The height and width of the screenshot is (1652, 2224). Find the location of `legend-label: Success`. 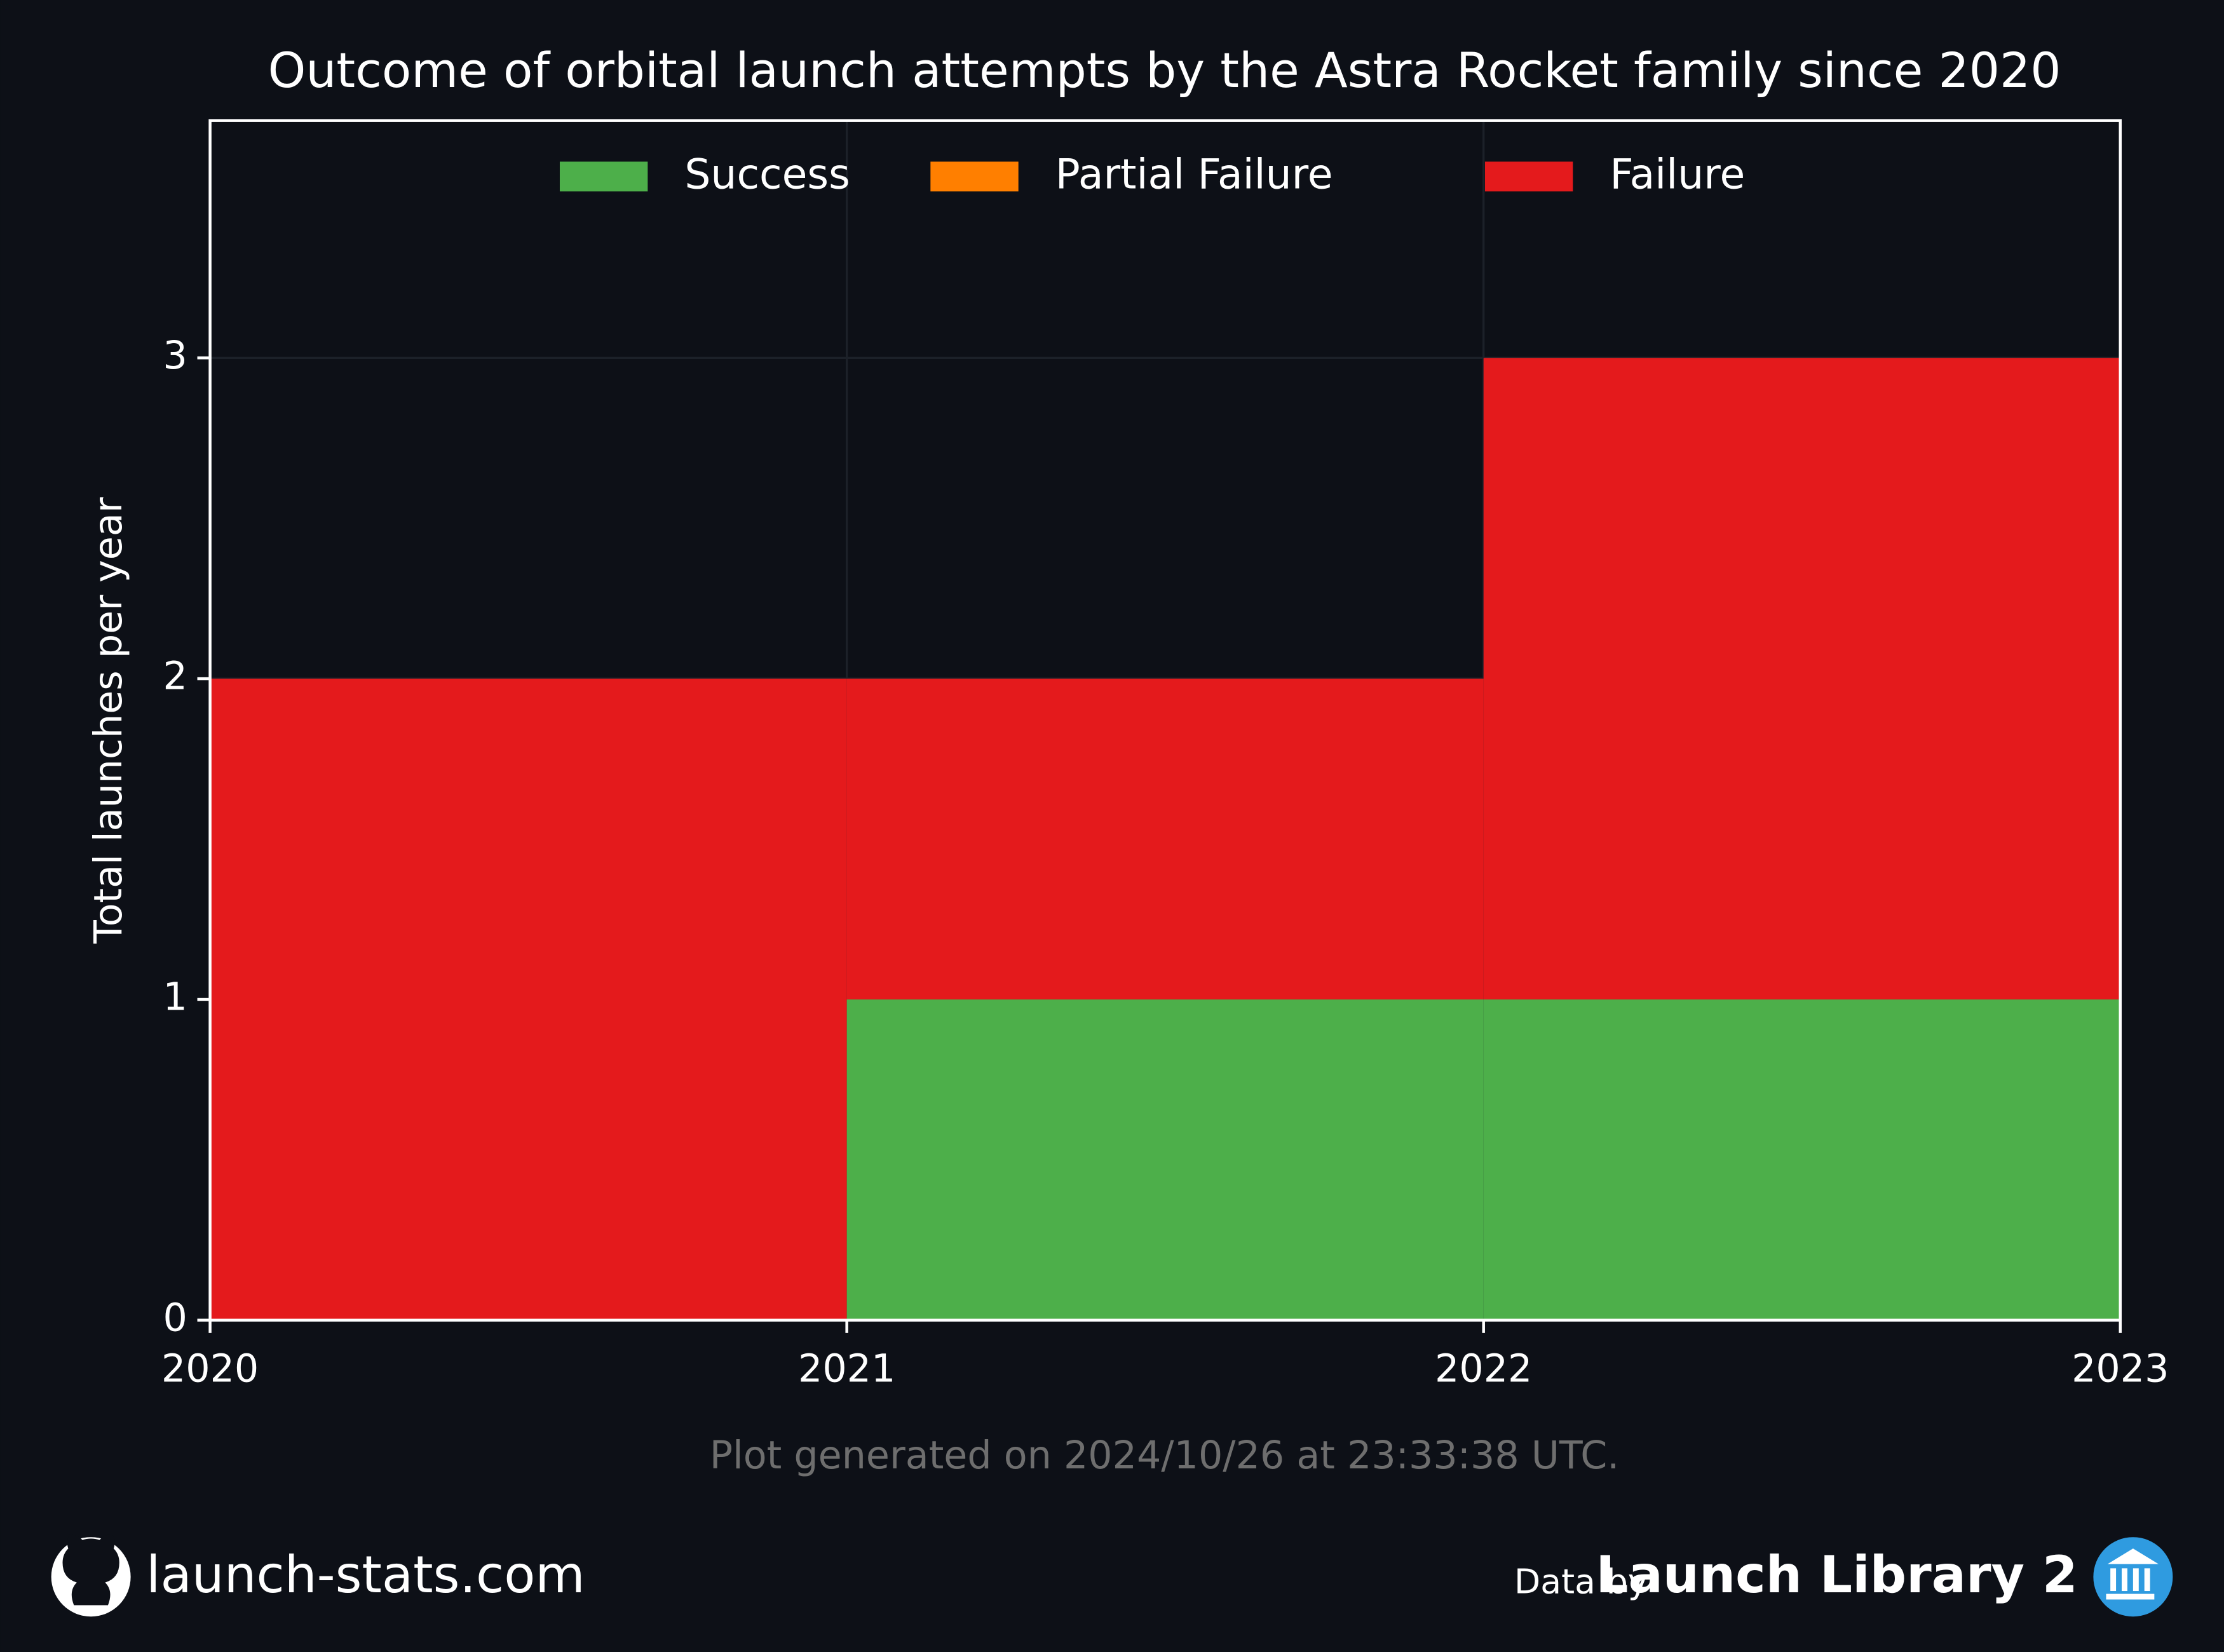

legend-label: Success is located at coordinates (767, 175).